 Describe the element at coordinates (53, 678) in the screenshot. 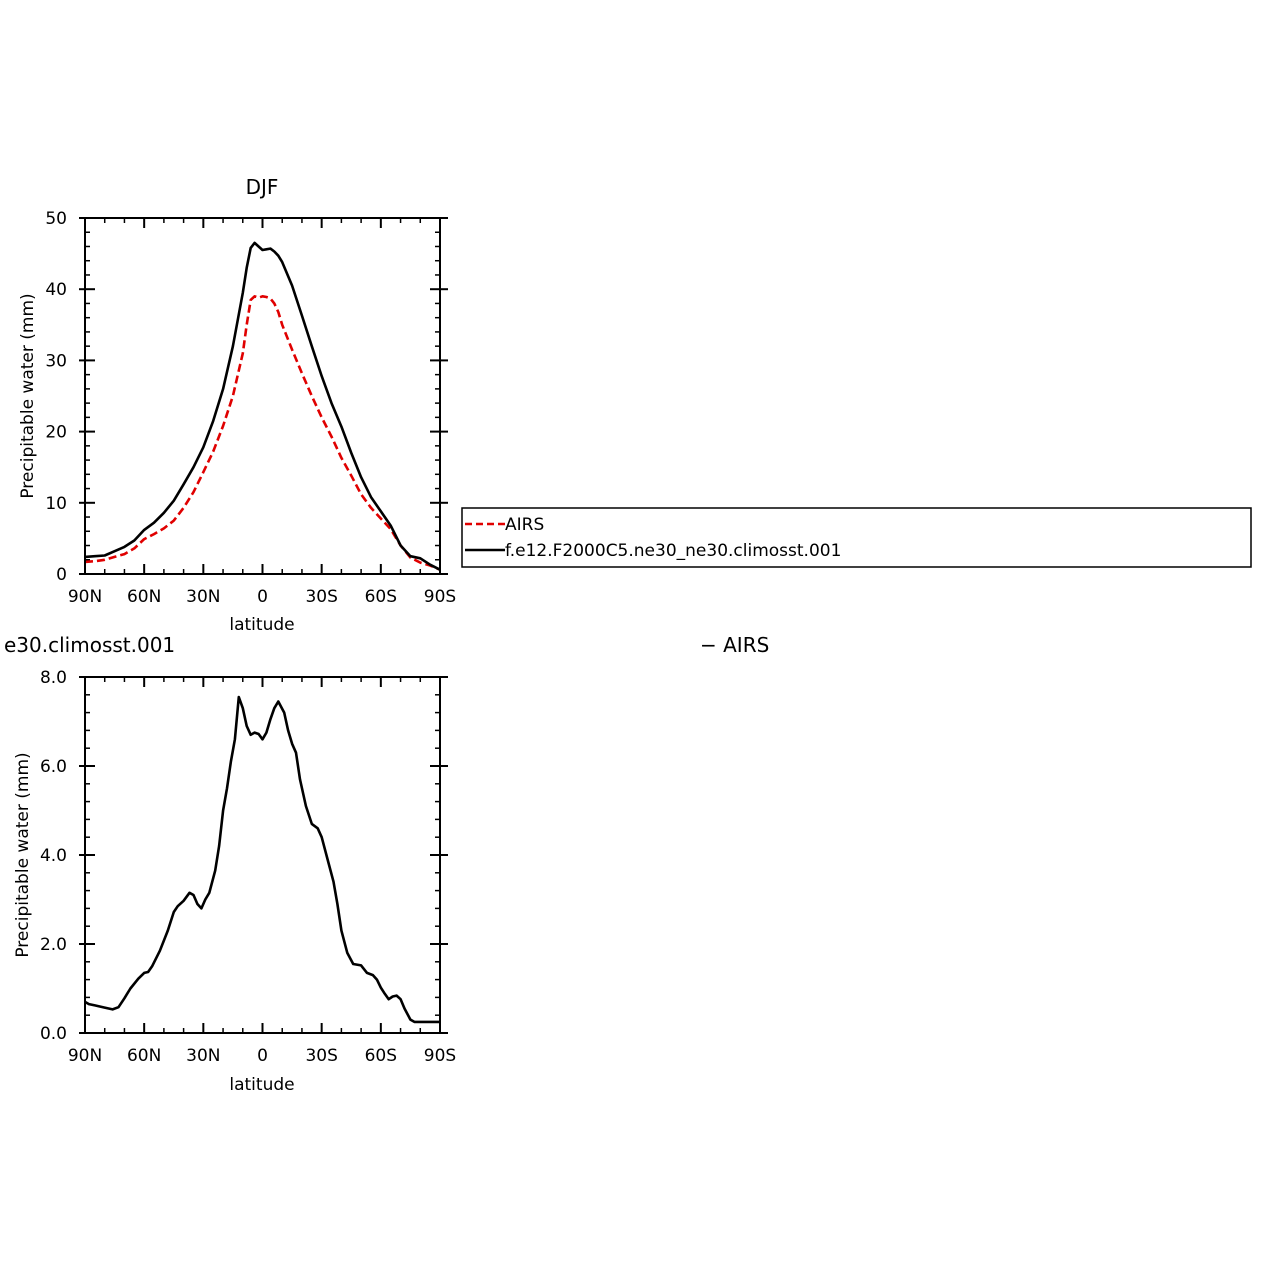

I see `y-tick-label: 8.0` at that location.